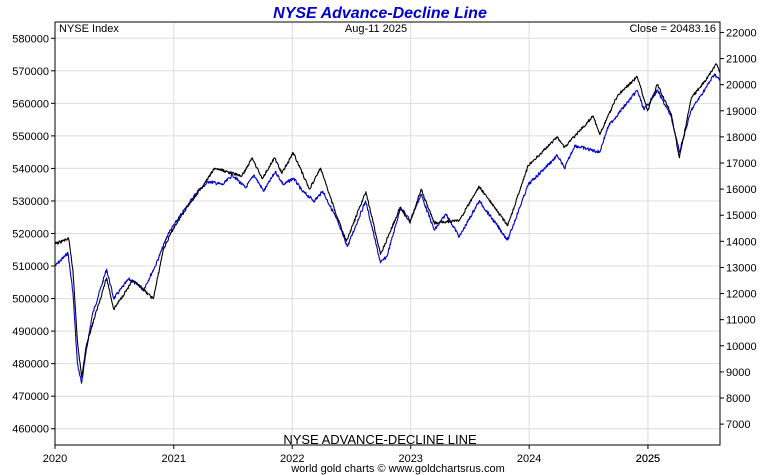  What do you see at coordinates (30, 202) in the screenshot?
I see `left-tick-label: 530000` at bounding box center [30, 202].